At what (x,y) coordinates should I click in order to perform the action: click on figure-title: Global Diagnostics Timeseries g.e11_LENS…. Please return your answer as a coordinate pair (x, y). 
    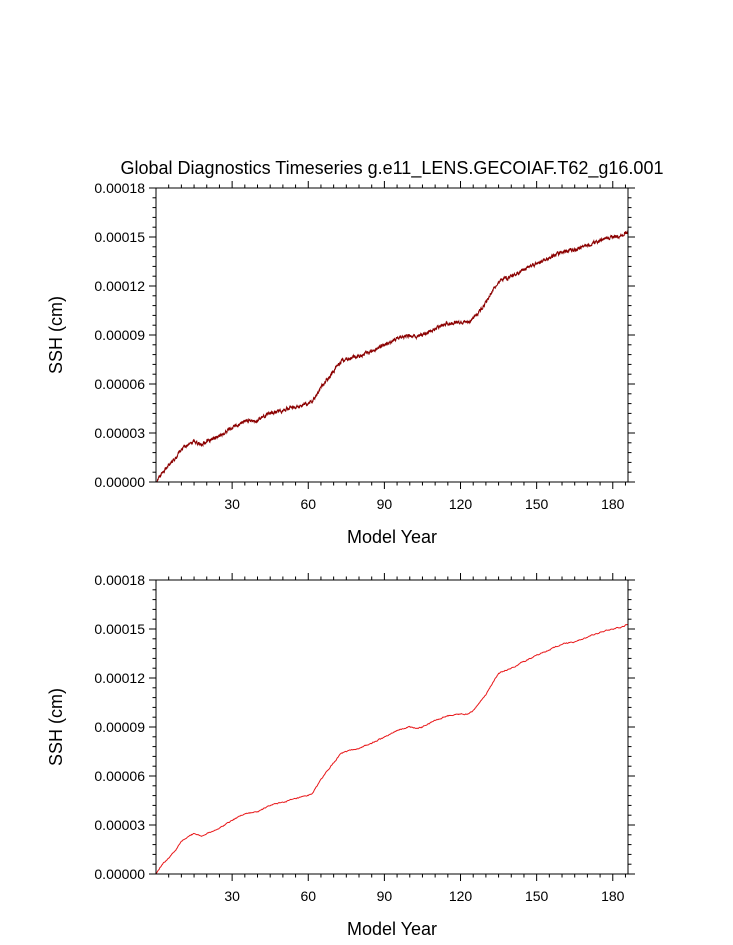
    Looking at the image, I should click on (392, 168).